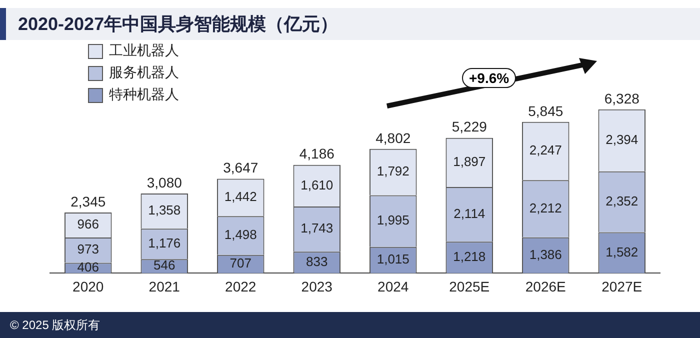 Image resolution: width=700 pixels, height=338 pixels. What do you see at coordinates (317, 154) in the screenshot?
I see `total-label: 4,186` at bounding box center [317, 154].